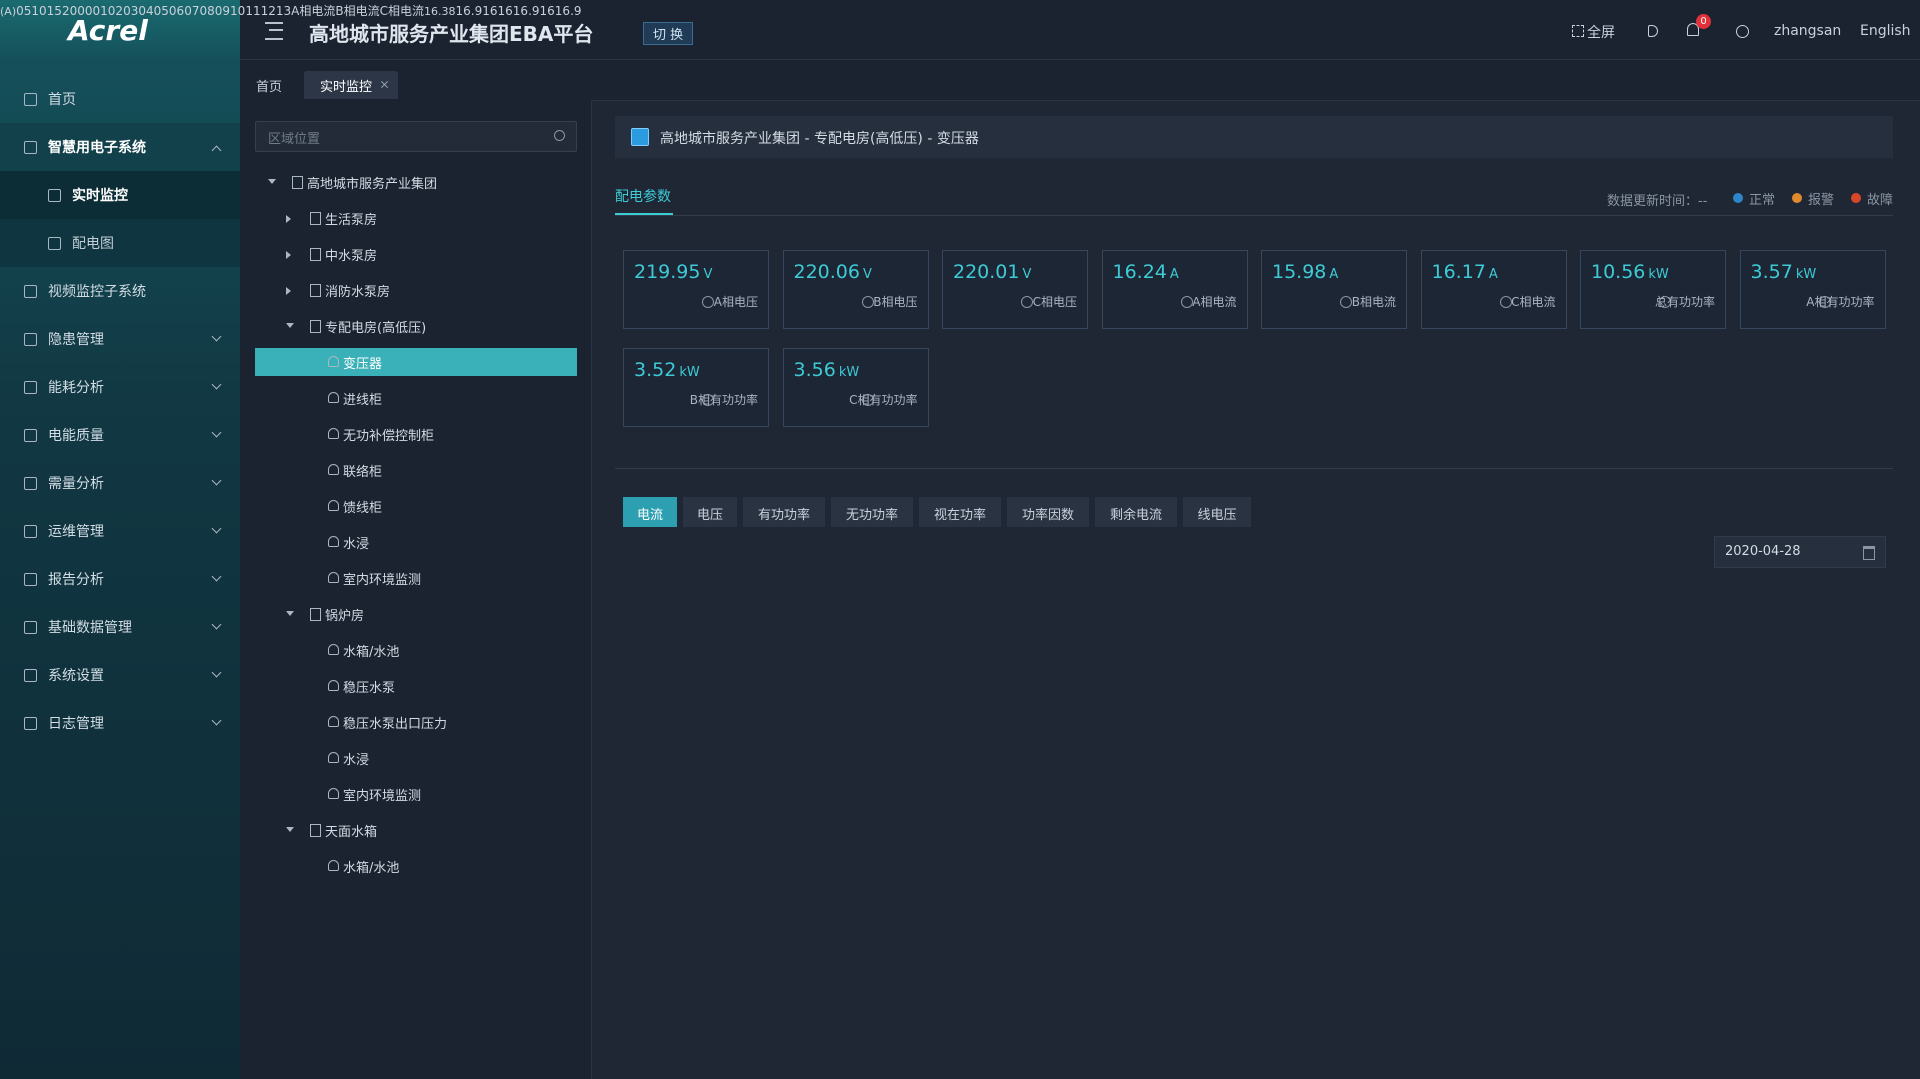  I want to click on sound-icon, so click(1653, 31).